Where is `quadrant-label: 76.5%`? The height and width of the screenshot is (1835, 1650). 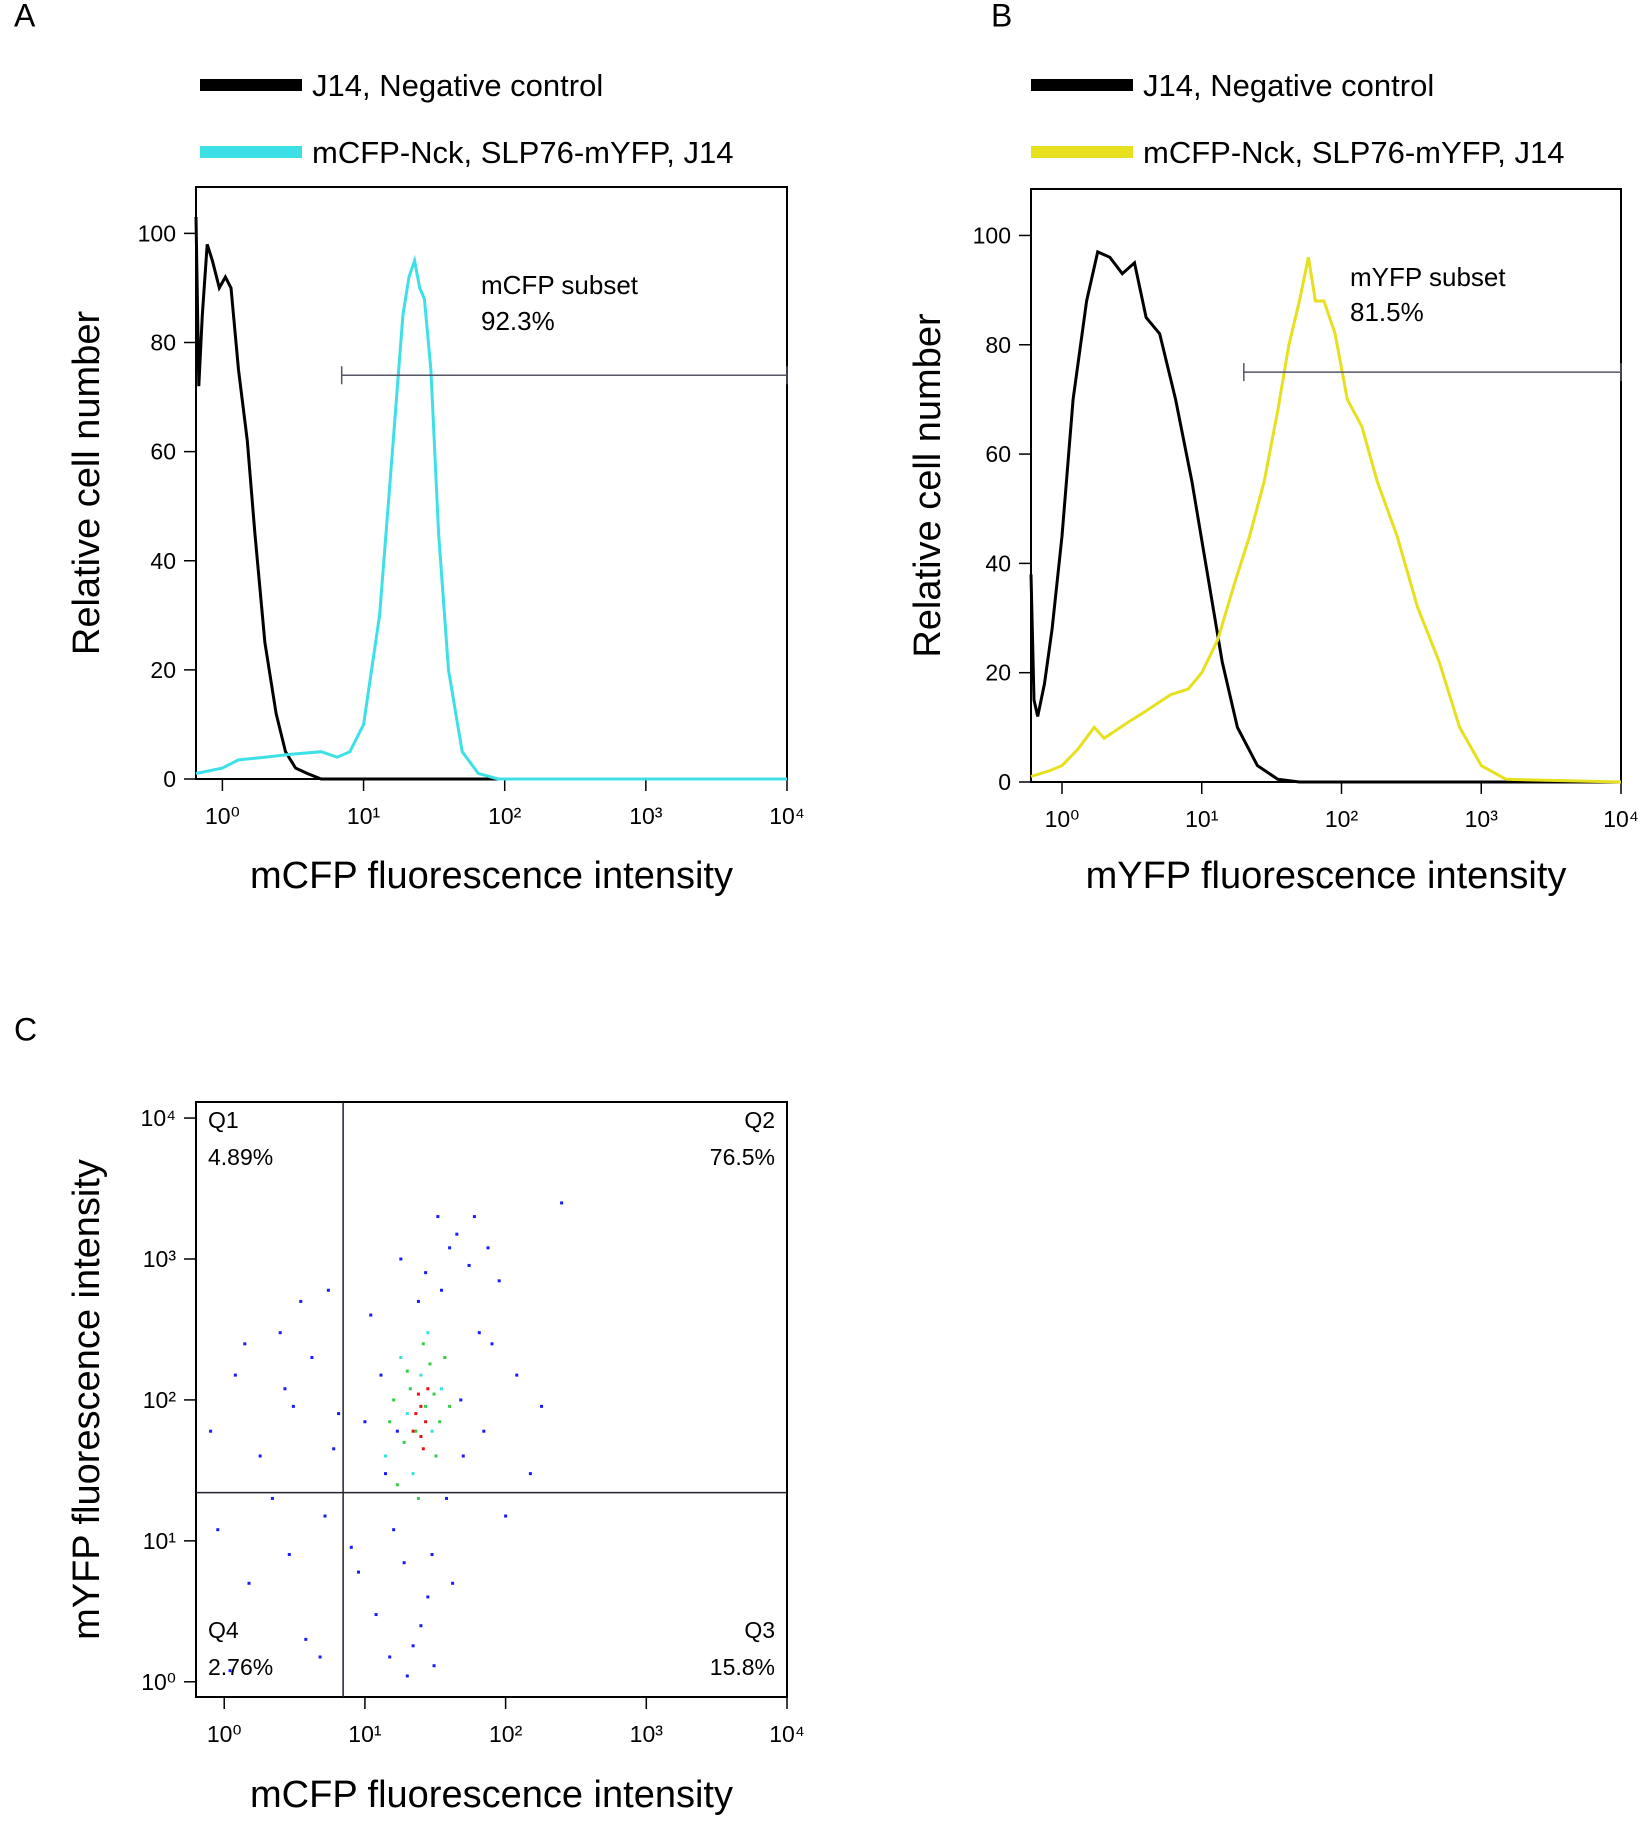 quadrant-label: 76.5% is located at coordinates (742, 1157).